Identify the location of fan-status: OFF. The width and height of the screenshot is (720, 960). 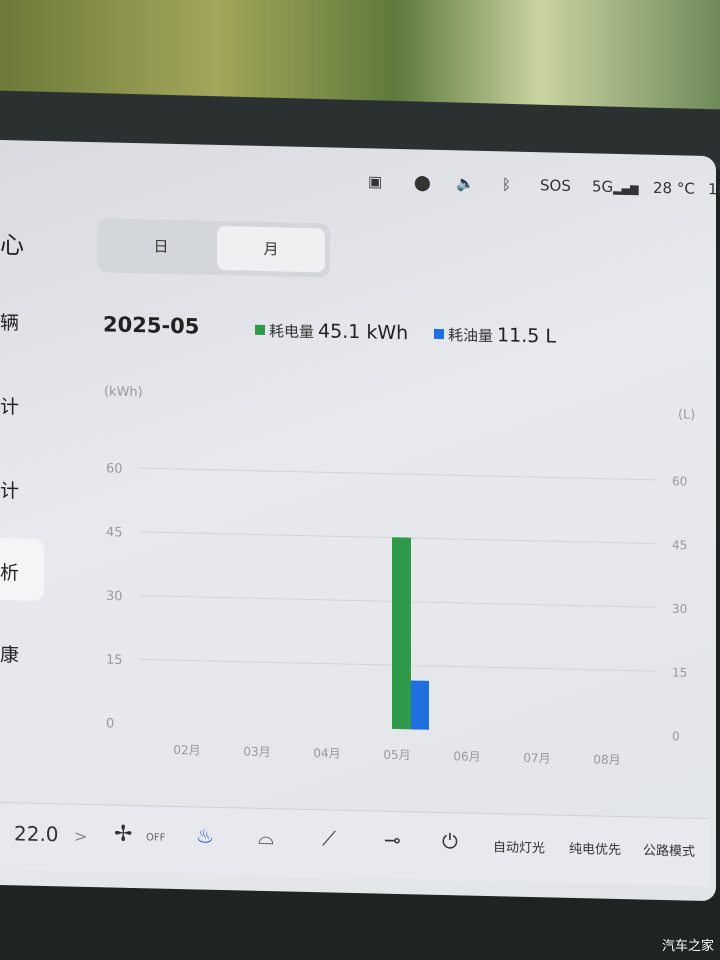
(156, 838).